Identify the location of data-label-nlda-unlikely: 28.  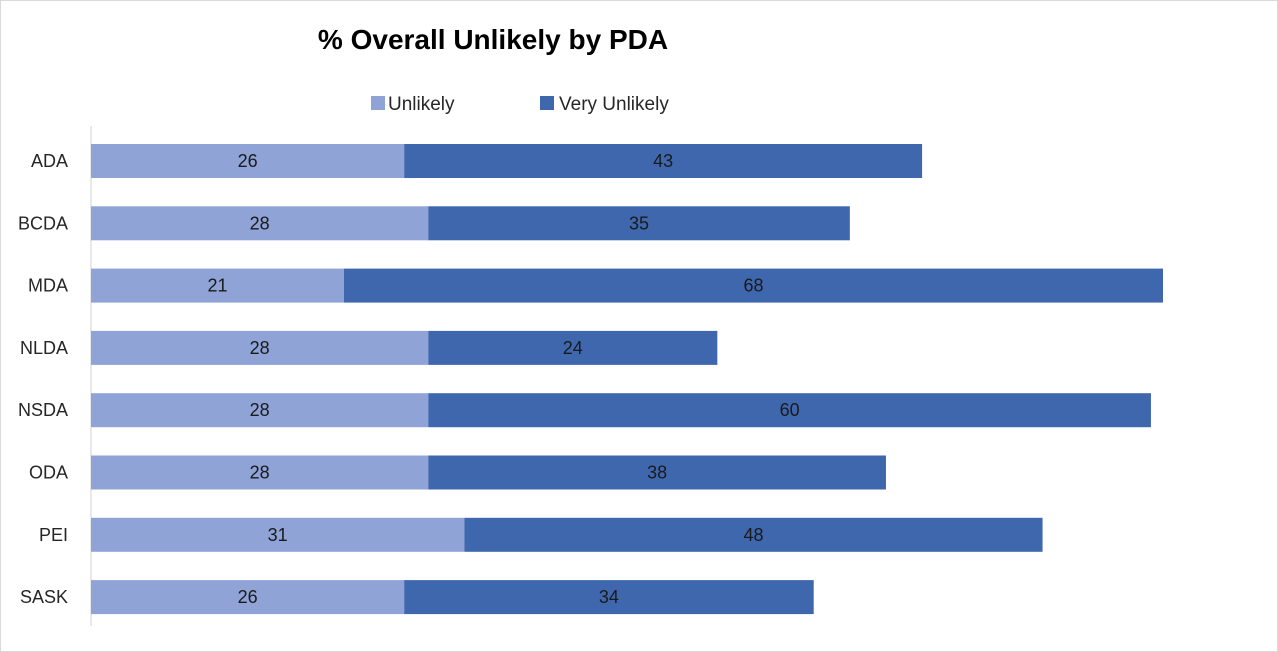
(260, 348).